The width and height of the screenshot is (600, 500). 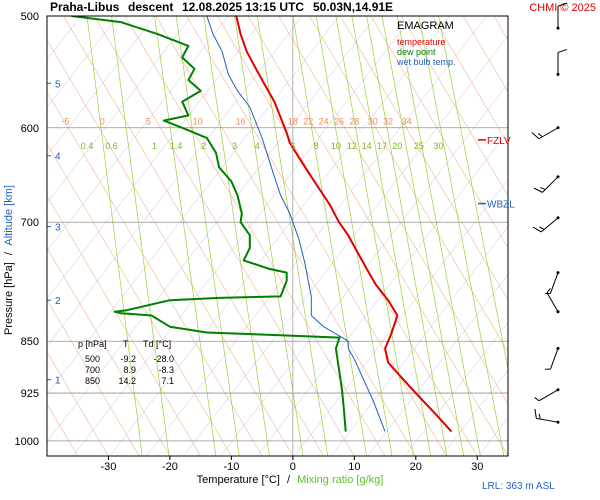 What do you see at coordinates (30, 342) in the screenshot?
I see `pressure-tick-label: 850` at bounding box center [30, 342].